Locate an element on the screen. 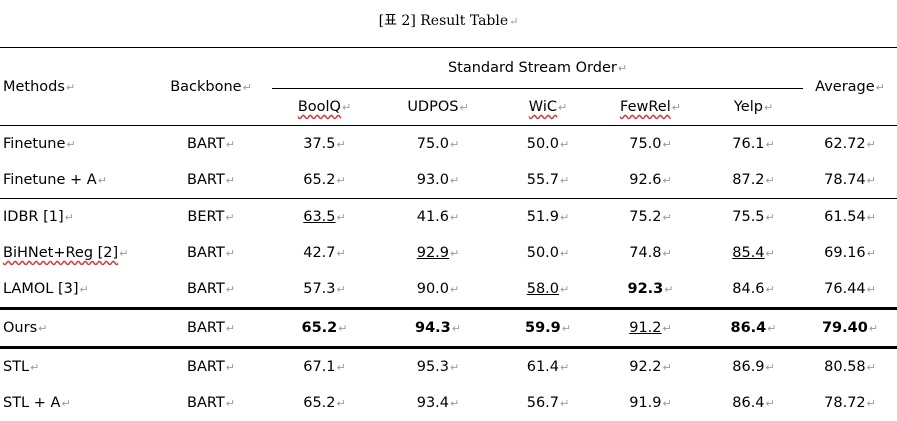  table-row: STL↵ BART↵ 67.1↵ 95.3↵ 61.4↵ 92.2↵ 86.9↵ 80.58↵ is located at coordinates (448, 365).